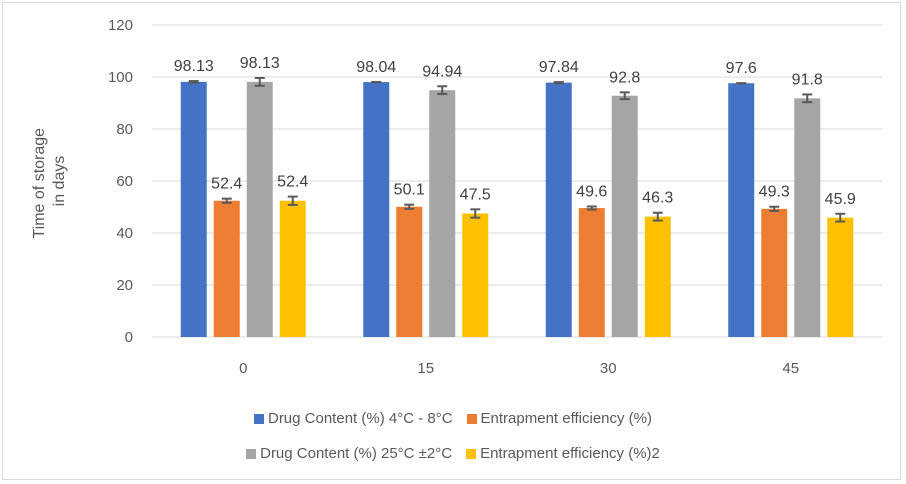  What do you see at coordinates (39, 183) in the screenshot?
I see `y-axis-label-line-1: Time of storage` at bounding box center [39, 183].